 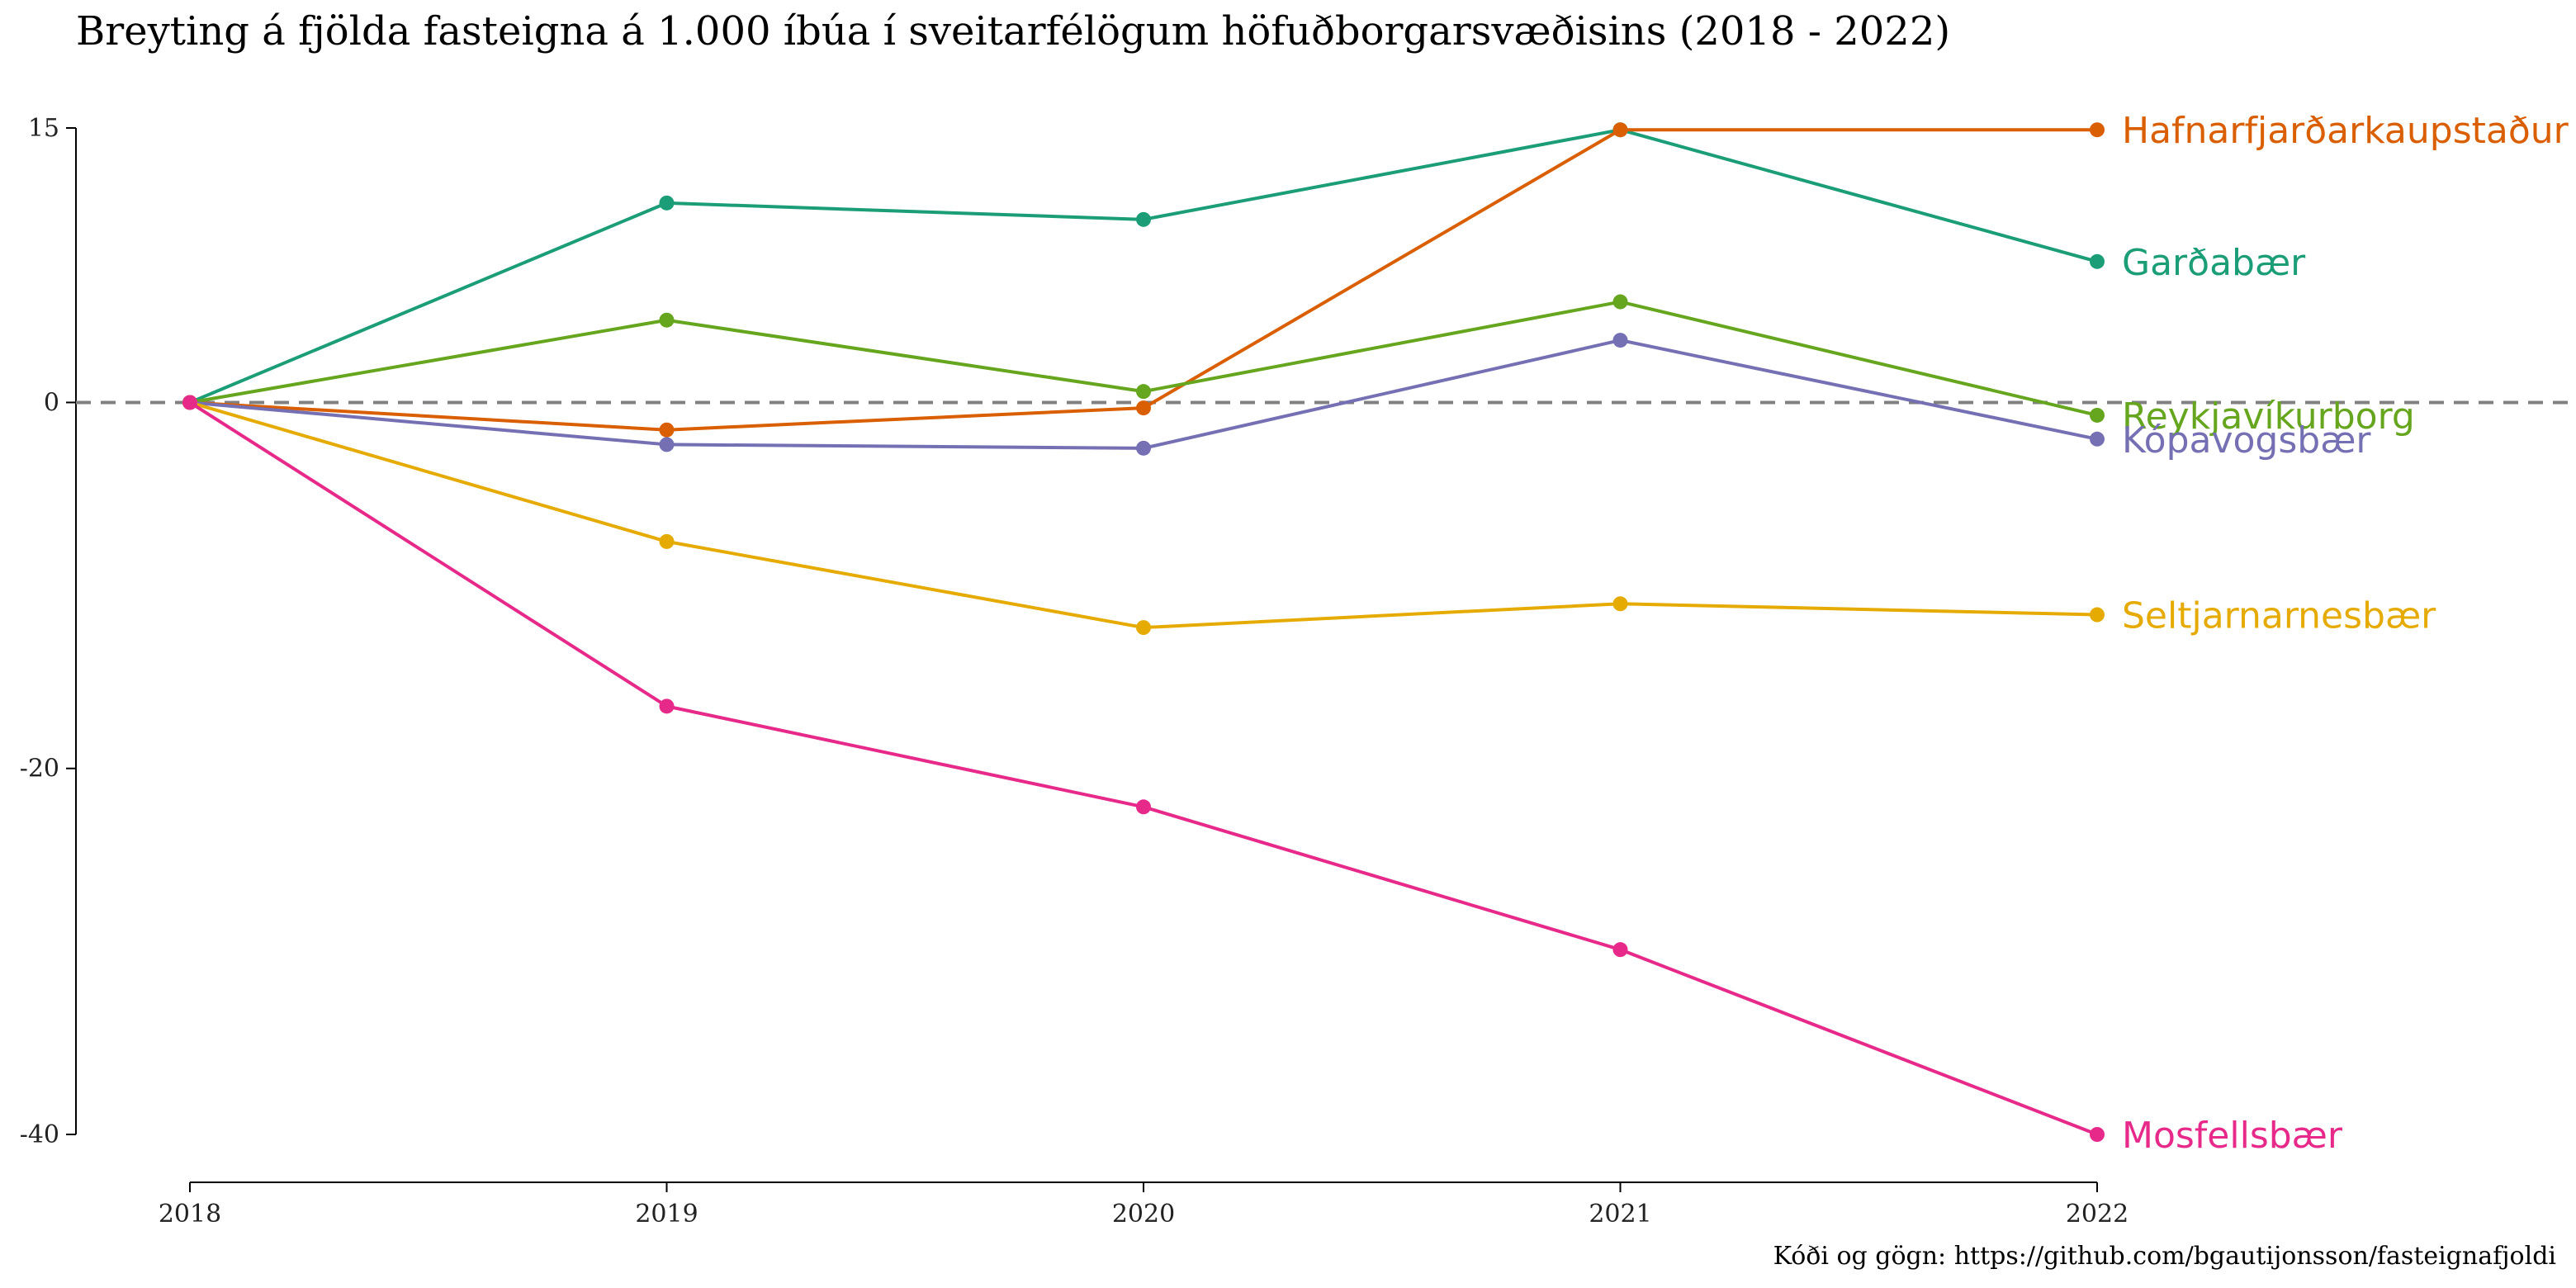 What do you see at coordinates (2097, 1214) in the screenshot?
I see `x-tick-label: 2022` at bounding box center [2097, 1214].